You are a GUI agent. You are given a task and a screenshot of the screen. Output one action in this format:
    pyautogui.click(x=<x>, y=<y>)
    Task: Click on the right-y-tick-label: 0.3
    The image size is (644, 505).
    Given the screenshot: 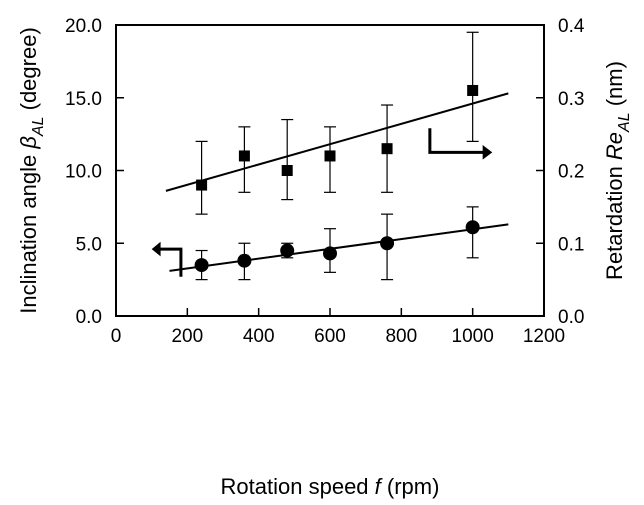 What is the action you would take?
    pyautogui.click(x=571, y=99)
    